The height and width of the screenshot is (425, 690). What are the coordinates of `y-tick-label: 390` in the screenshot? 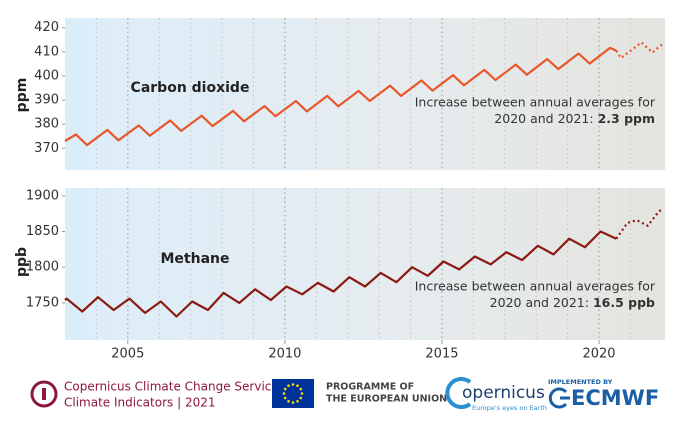 It's located at (46, 100).